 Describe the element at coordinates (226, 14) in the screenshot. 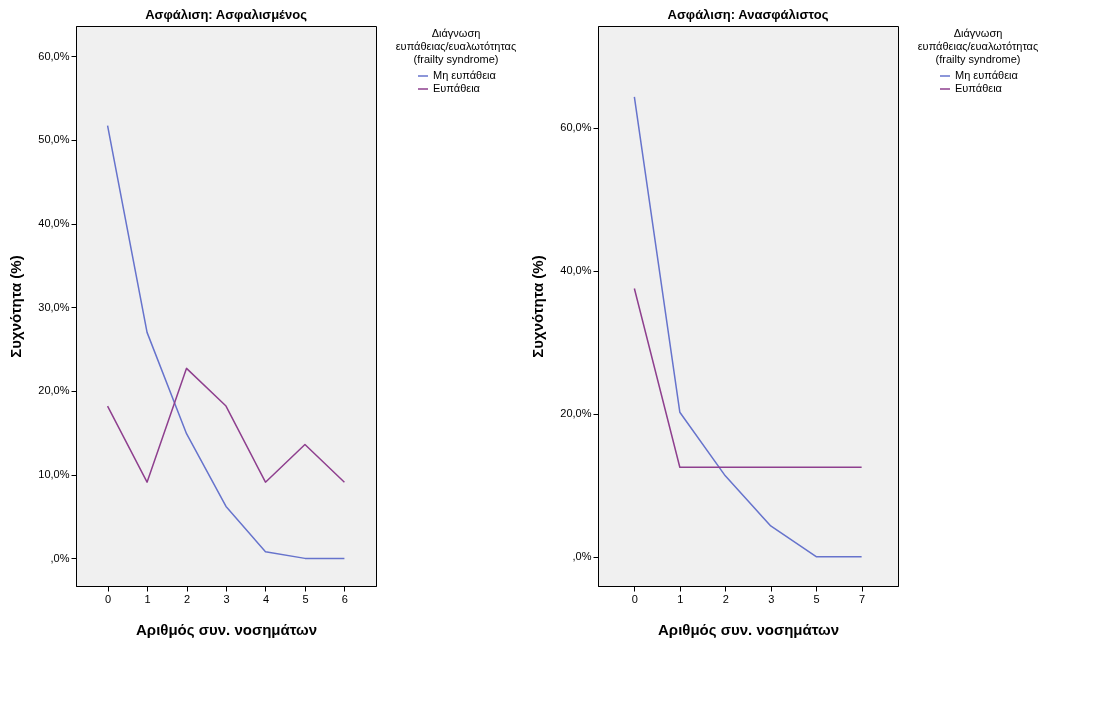

I see `chart-title: Ασφάλιση: Ασφαλισμένος` at that location.